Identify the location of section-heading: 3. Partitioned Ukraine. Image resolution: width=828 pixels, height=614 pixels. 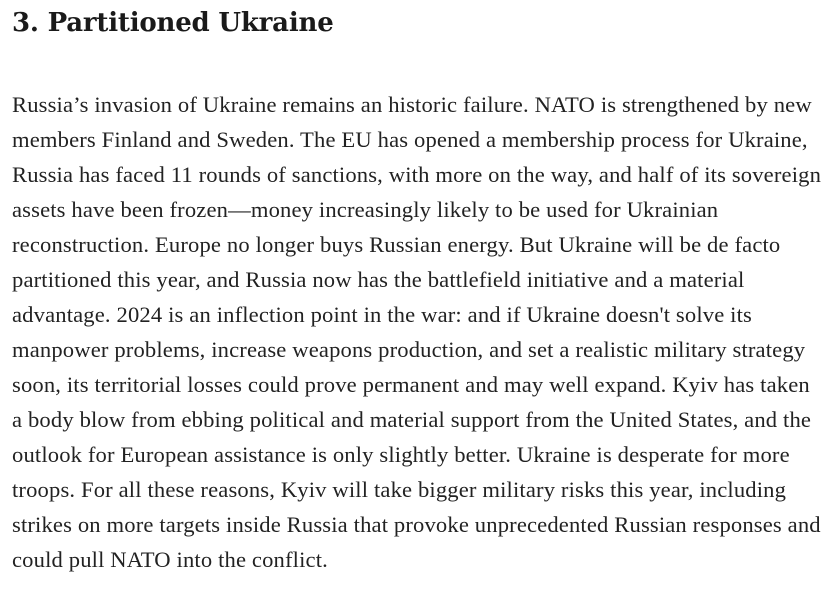
(173, 23).